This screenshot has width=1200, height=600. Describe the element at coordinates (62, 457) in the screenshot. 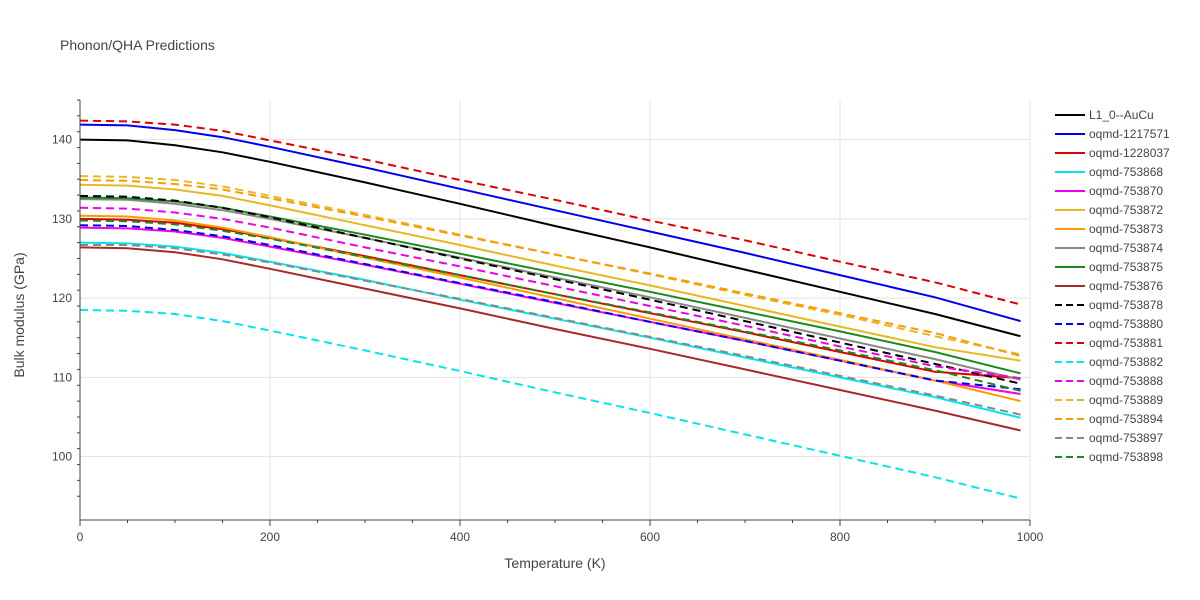

I see `y-tick-label: 100` at that location.